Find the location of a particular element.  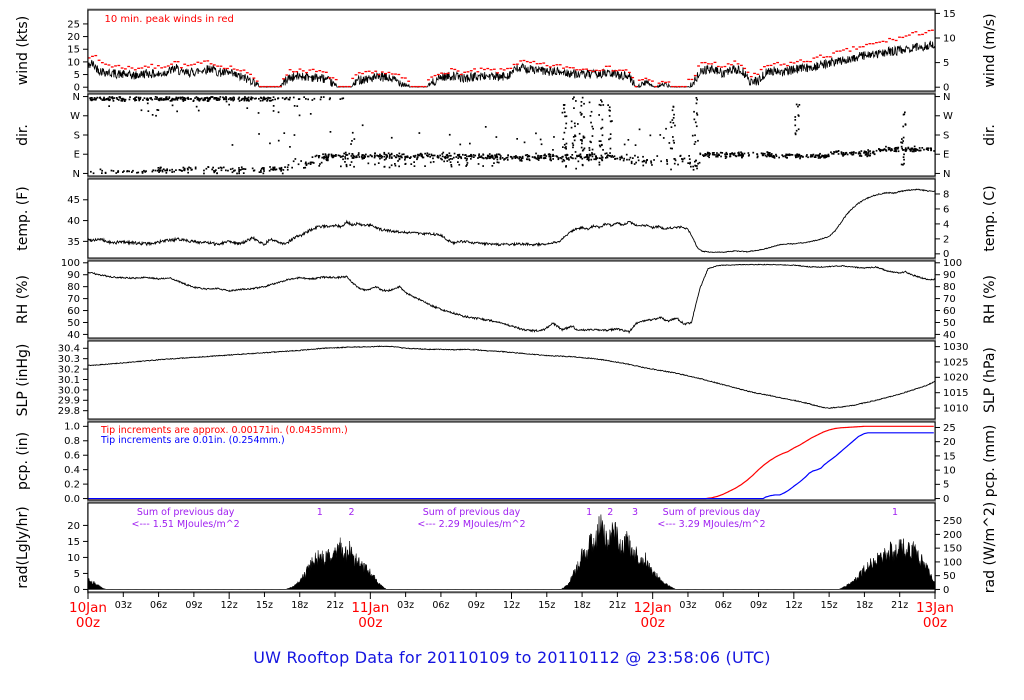

rad-peak-mark: 1 is located at coordinates (895, 512).